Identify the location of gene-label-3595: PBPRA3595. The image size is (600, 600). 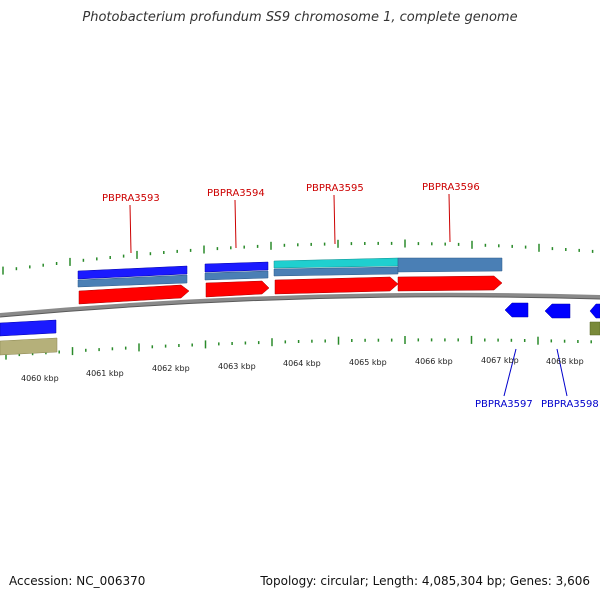
(335, 188).